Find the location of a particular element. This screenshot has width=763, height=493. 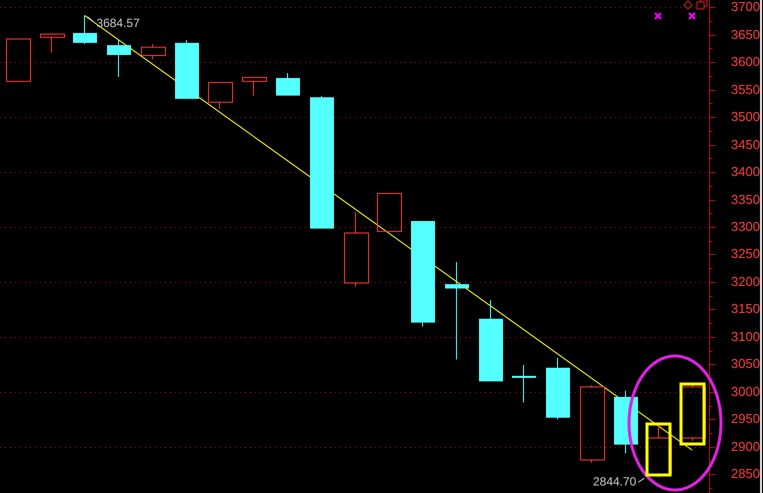

y-tick-label: 3400 is located at coordinates (745, 172).